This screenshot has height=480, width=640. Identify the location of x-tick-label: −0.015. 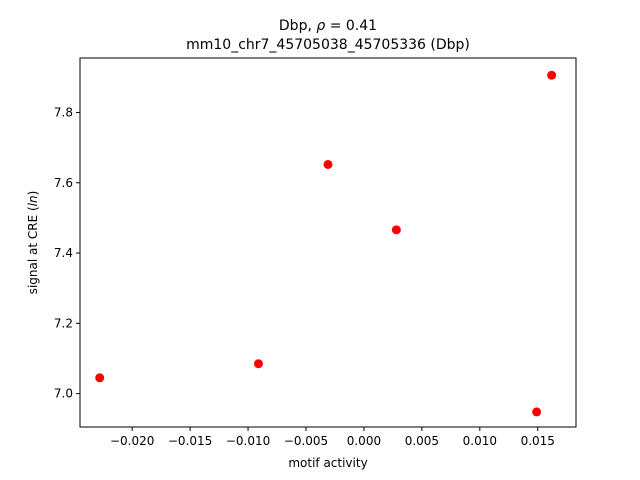
(190, 441).